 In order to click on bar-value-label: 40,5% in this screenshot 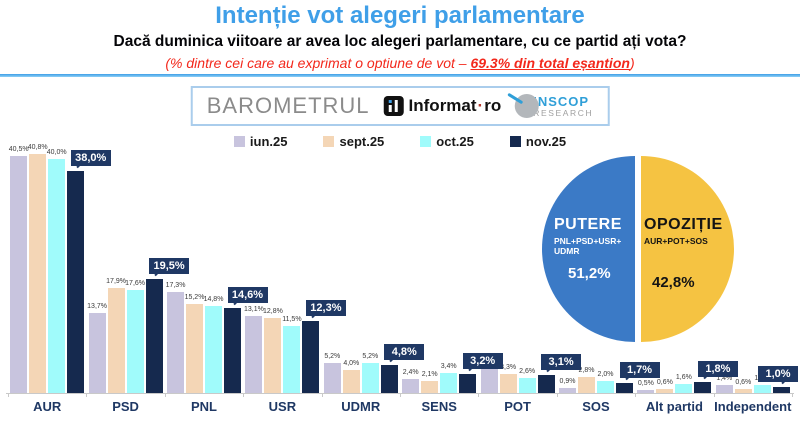, I will do `click(18, 150)`.